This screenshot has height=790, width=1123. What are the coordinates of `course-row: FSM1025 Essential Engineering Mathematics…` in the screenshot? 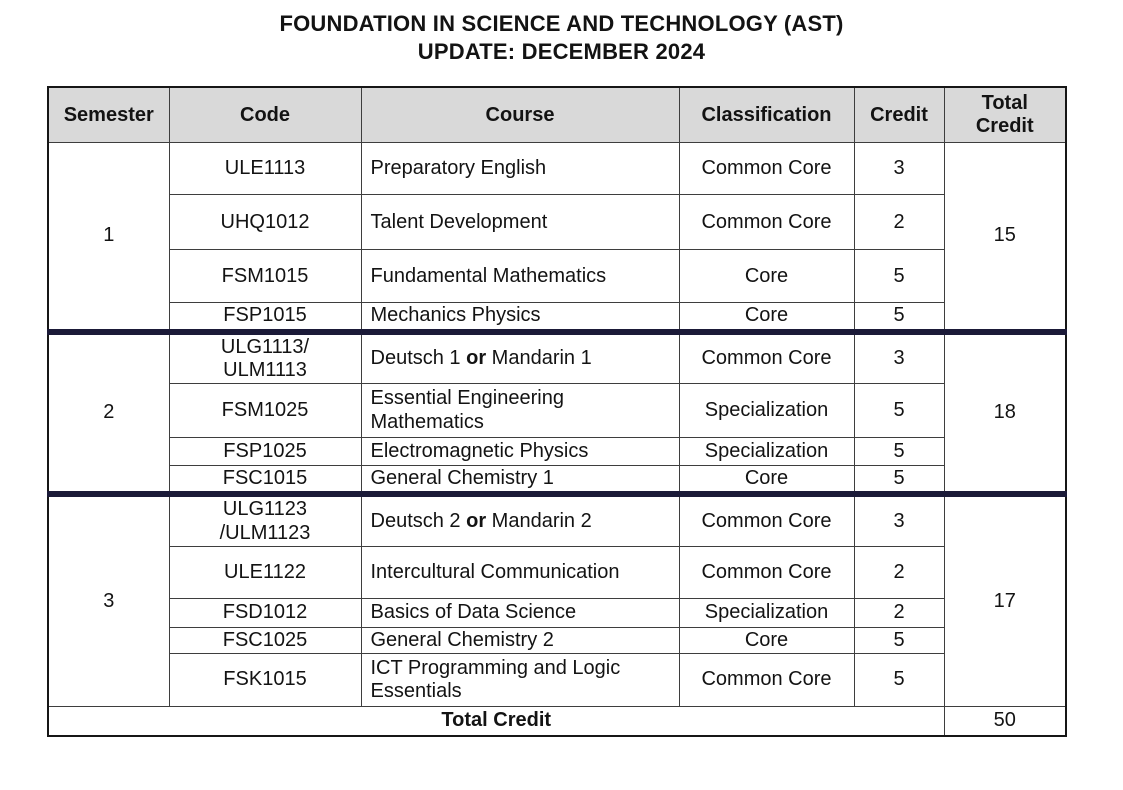 It's located at (557, 411).